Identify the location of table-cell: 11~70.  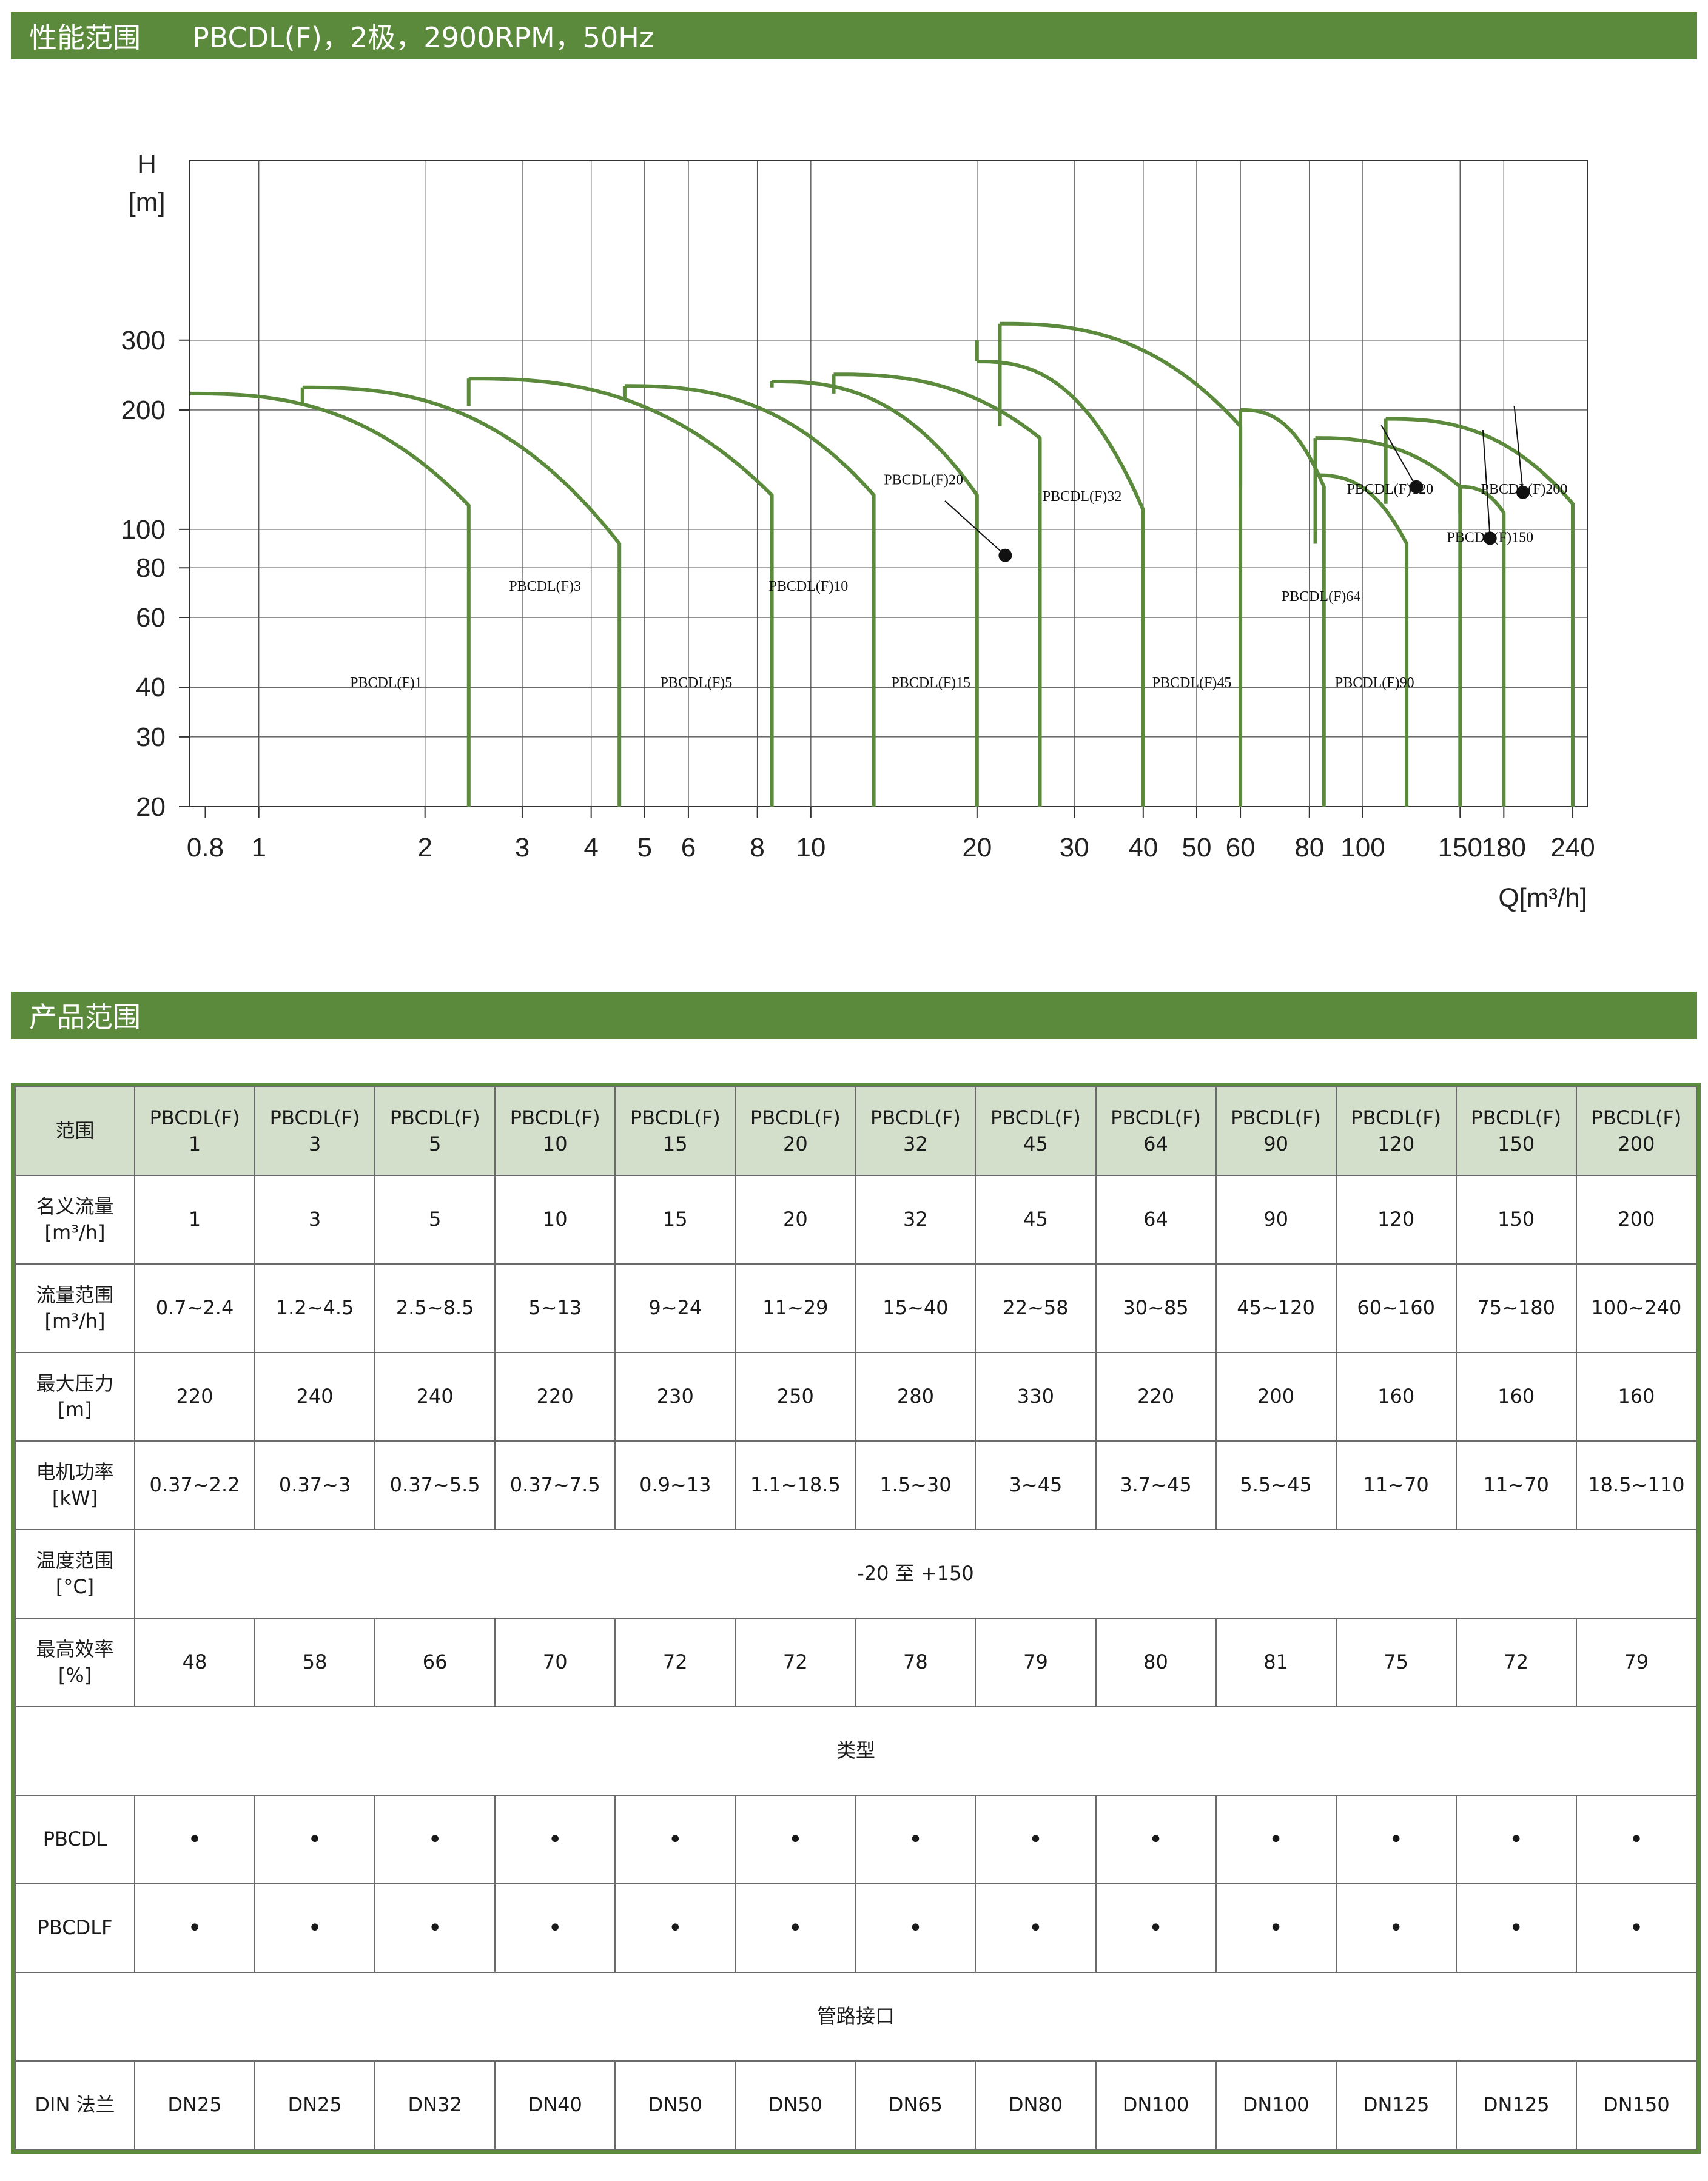
(1516, 1485).